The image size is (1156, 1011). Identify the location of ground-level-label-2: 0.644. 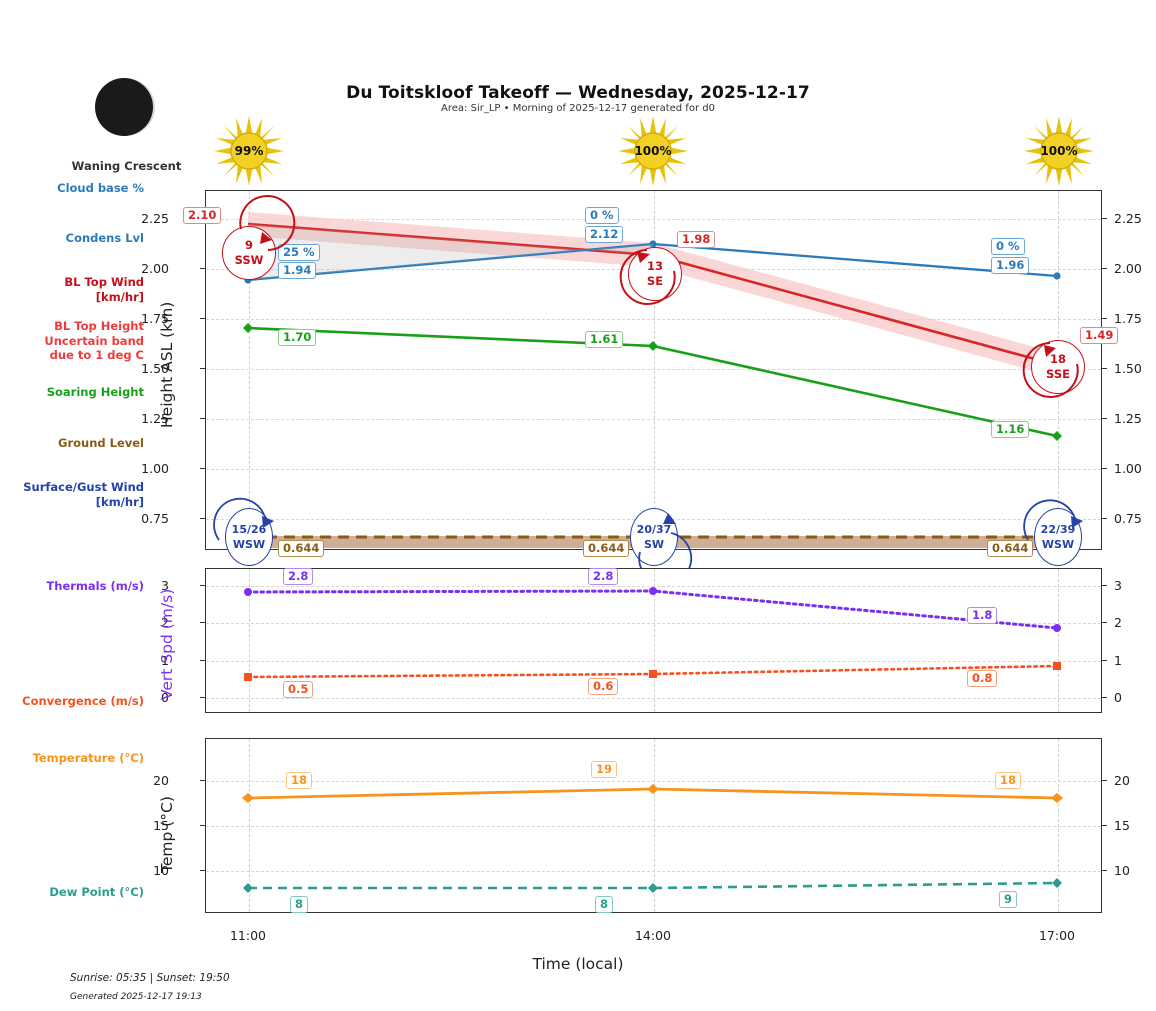
(1010, 548).